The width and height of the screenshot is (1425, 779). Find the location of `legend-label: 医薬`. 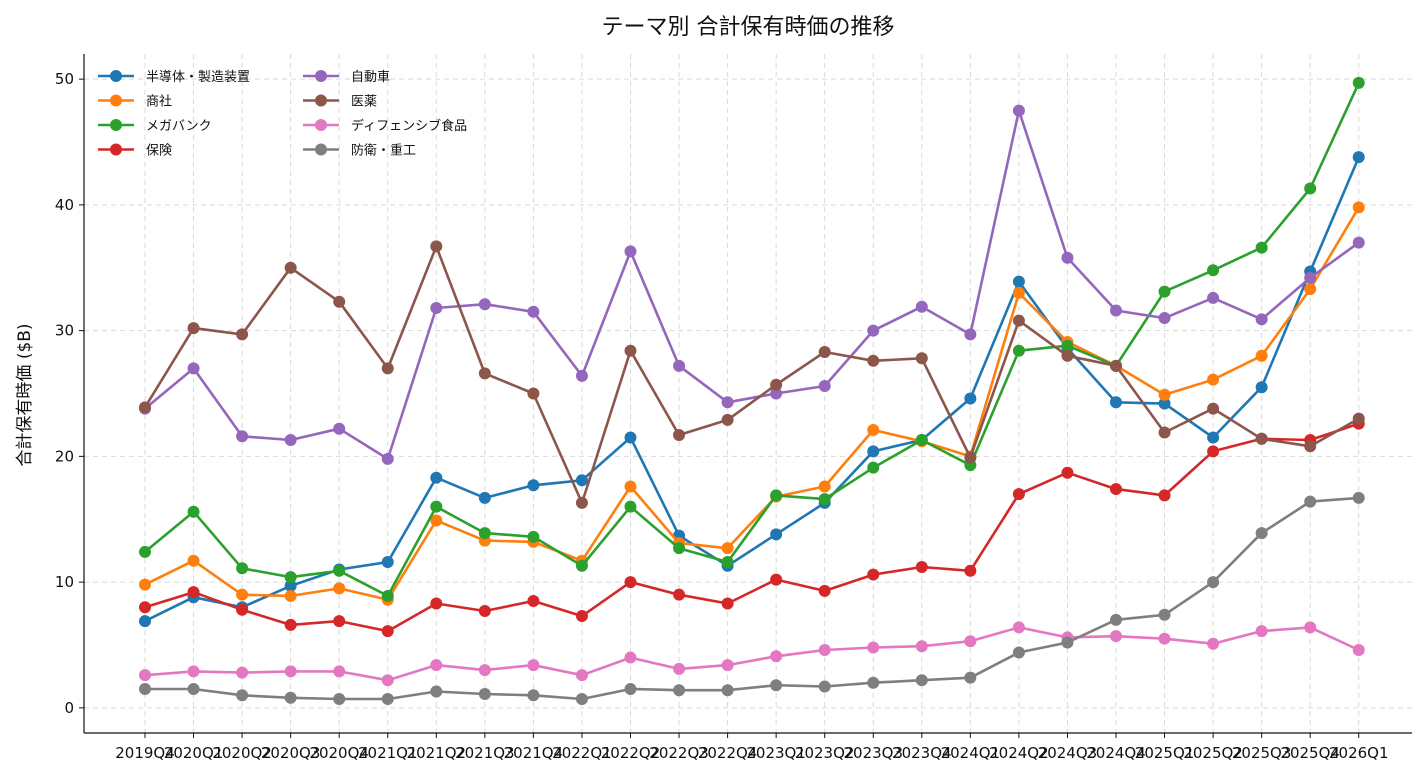

legend-label: 医薬 is located at coordinates (364, 102).